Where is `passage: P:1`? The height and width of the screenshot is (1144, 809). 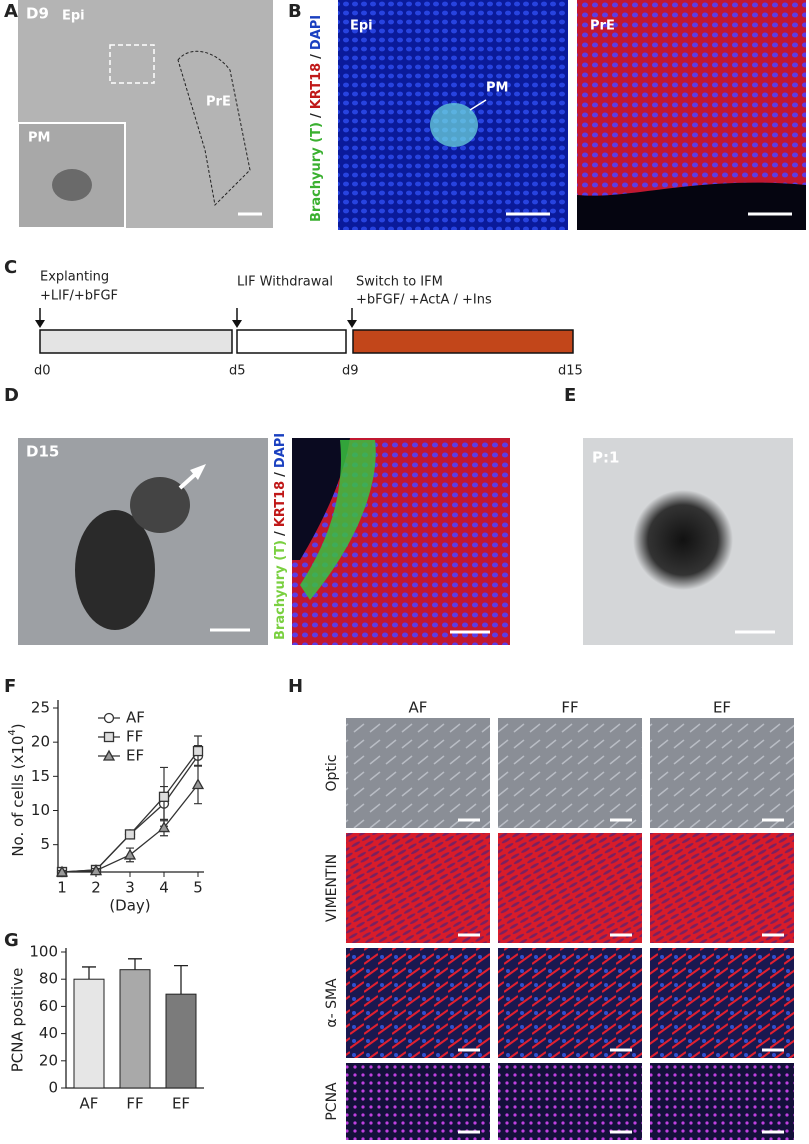
passage: P:1 is located at coordinates (605, 458).